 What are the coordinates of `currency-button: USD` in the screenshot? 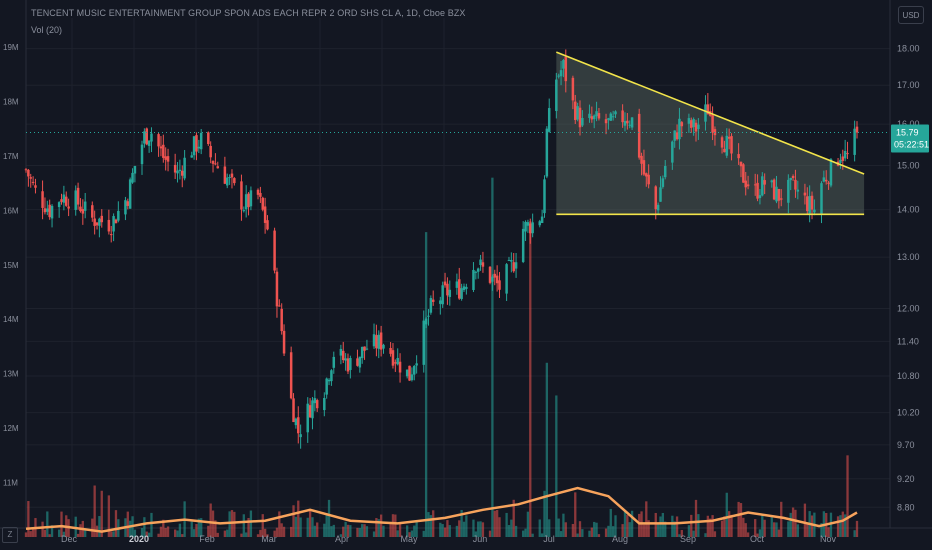 It's located at (911, 15).